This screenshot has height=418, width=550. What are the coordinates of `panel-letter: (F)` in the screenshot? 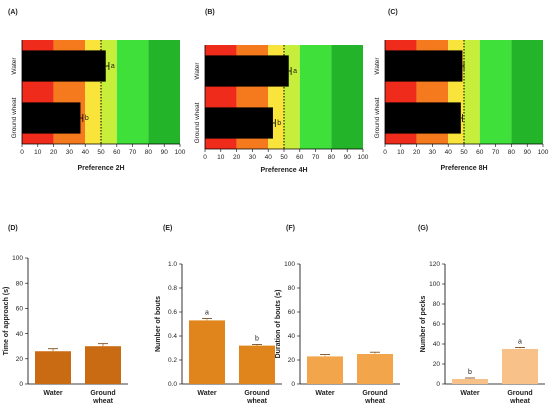 It's located at (290, 228).